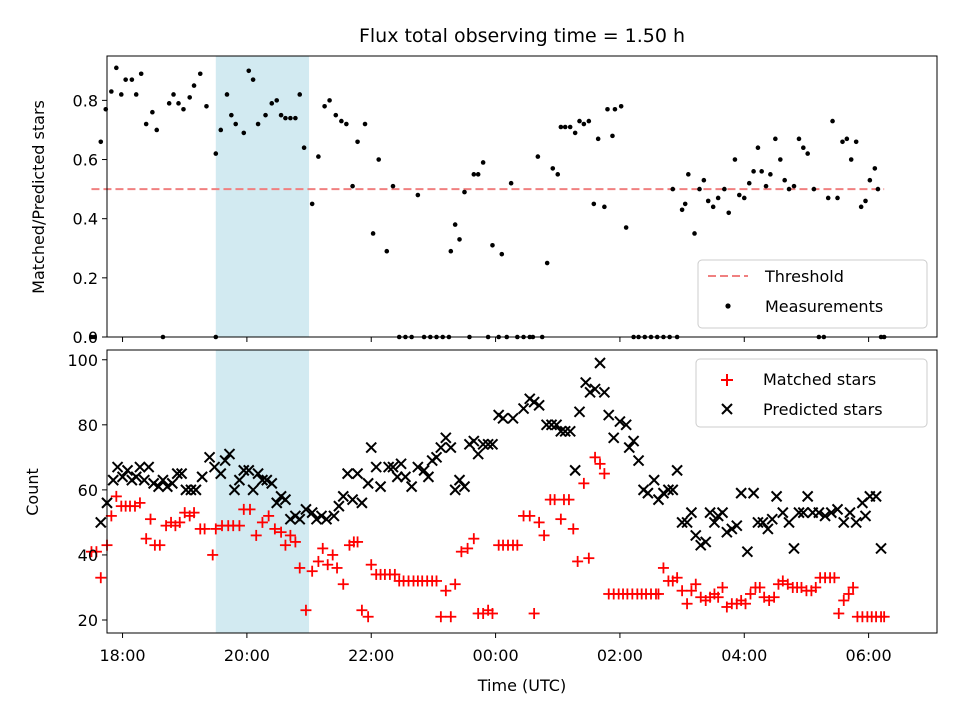  I want to click on top-highlight-span, so click(262, 196).